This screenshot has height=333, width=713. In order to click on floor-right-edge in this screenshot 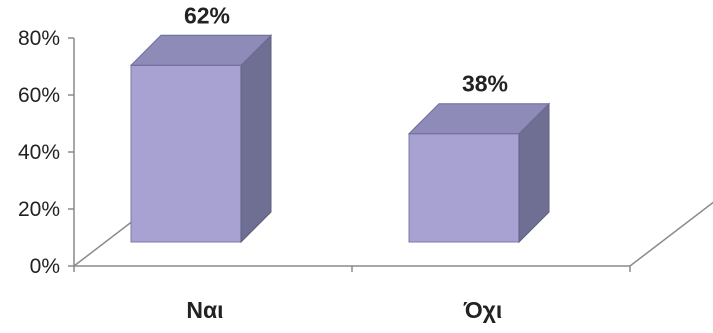, I will do `click(671, 234)`.